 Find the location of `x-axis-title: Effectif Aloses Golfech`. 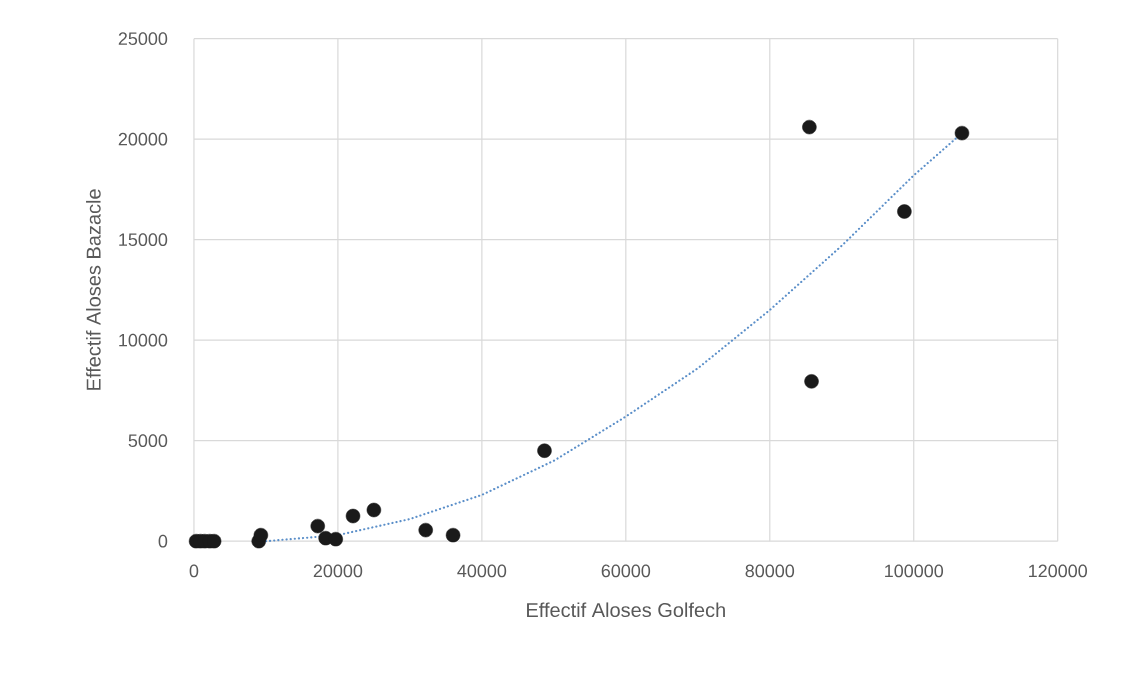

x-axis-title: Effectif Aloses Golfech is located at coordinates (626, 610).